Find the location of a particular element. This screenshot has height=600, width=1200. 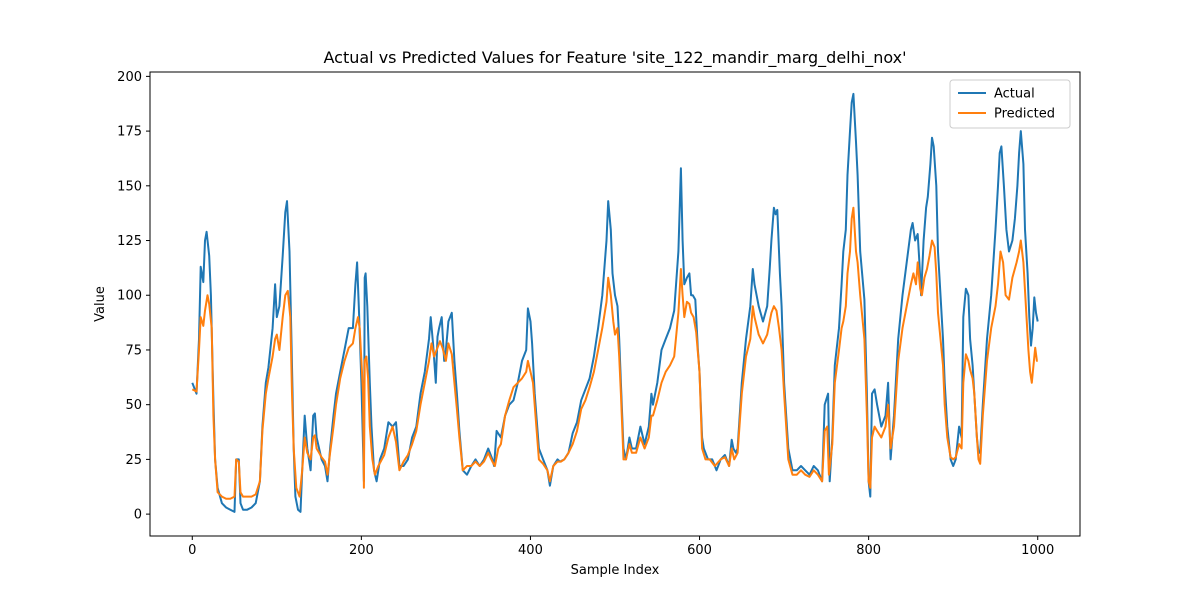

x-tick-label: 200 is located at coordinates (361, 550).